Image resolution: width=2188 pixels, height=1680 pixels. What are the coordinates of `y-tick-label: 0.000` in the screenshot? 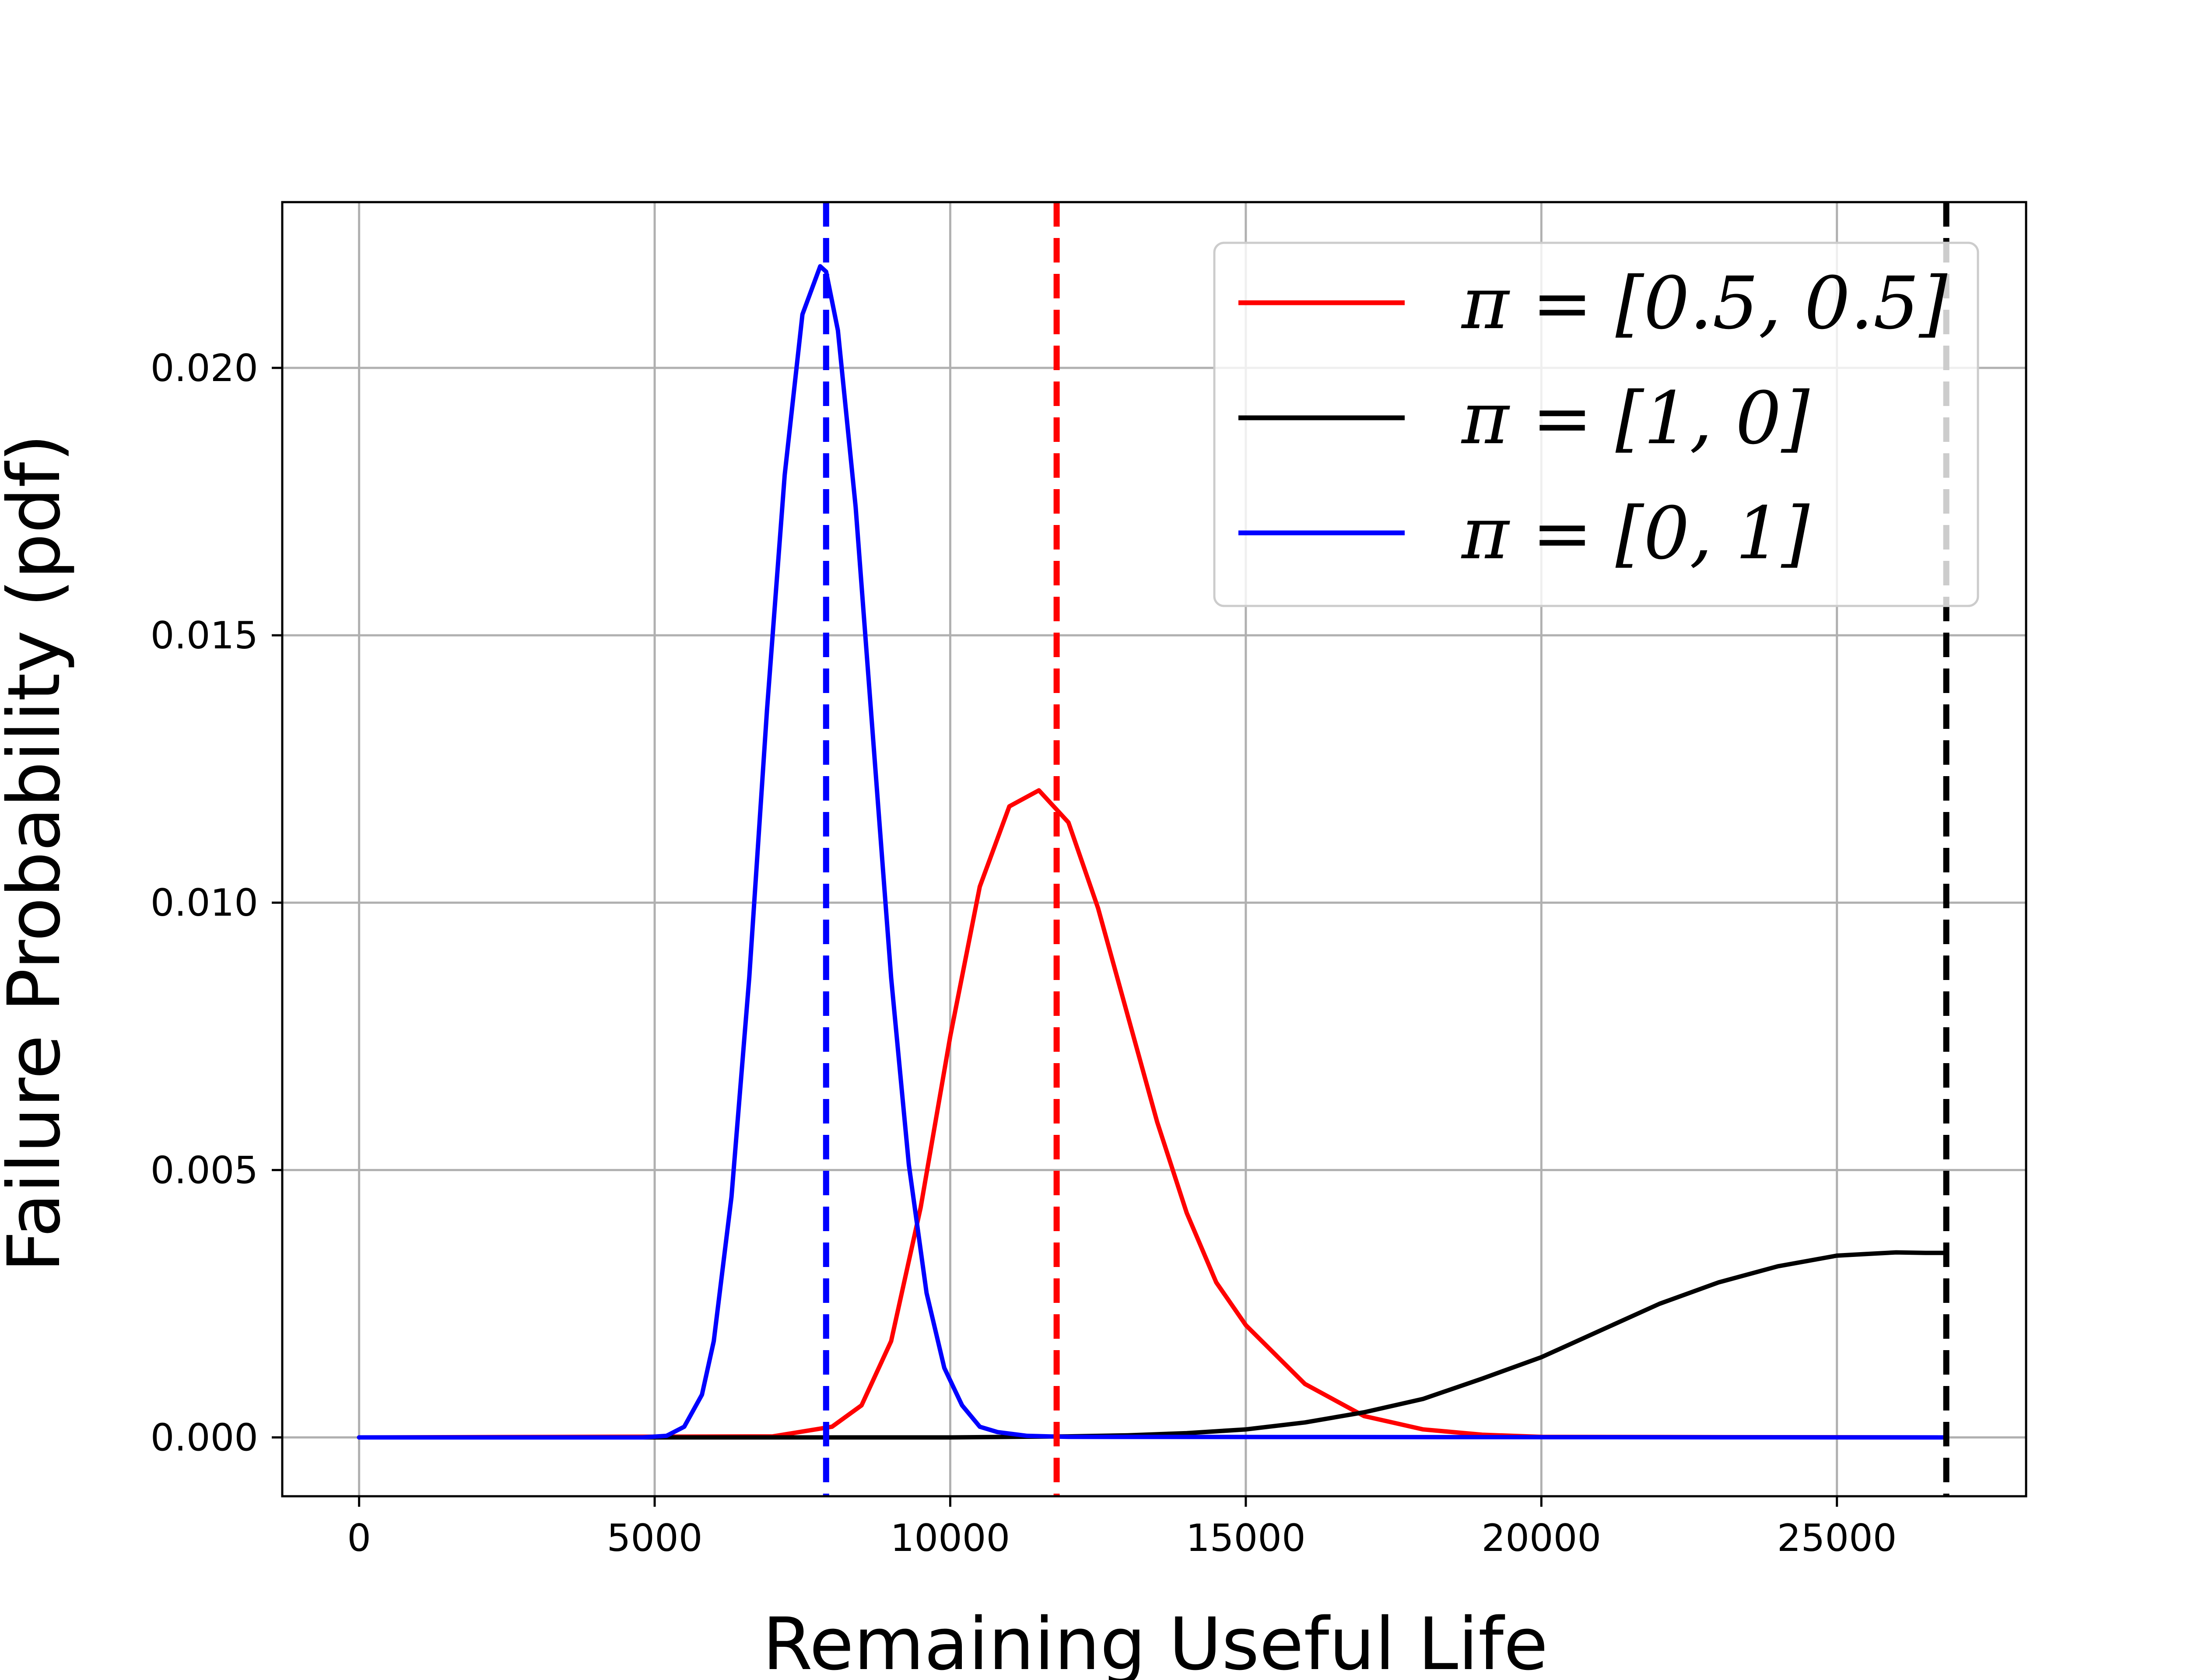 It's located at (204, 1438).